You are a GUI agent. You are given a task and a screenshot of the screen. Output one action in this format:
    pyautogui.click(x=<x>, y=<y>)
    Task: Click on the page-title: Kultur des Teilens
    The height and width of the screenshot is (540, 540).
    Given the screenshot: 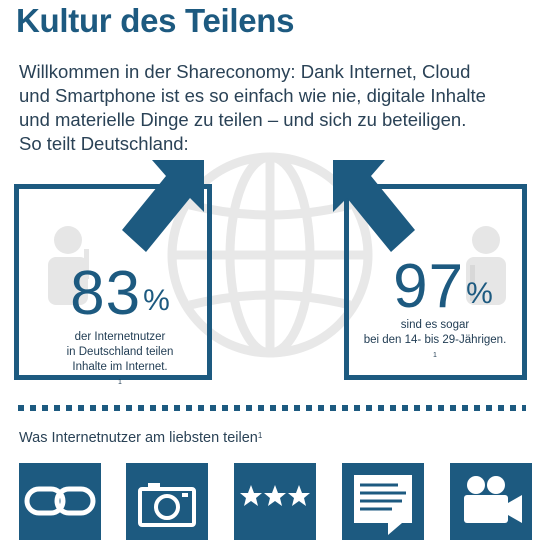 What is the action you would take?
    pyautogui.click(x=155, y=20)
    